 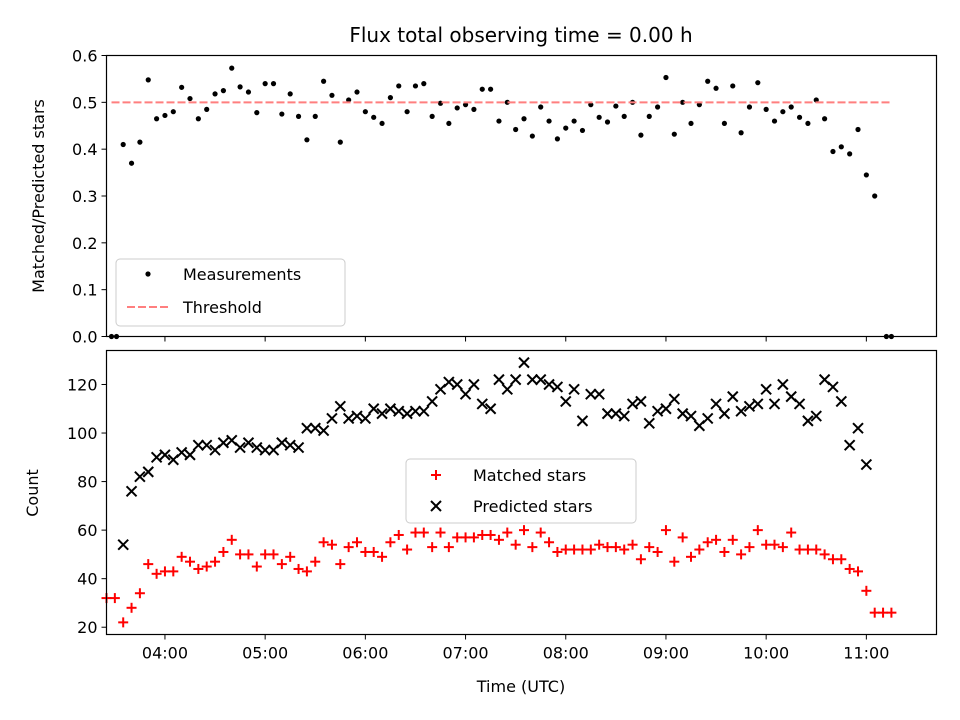 I want to click on y-tick-label: 0.4, so click(x=84, y=149).